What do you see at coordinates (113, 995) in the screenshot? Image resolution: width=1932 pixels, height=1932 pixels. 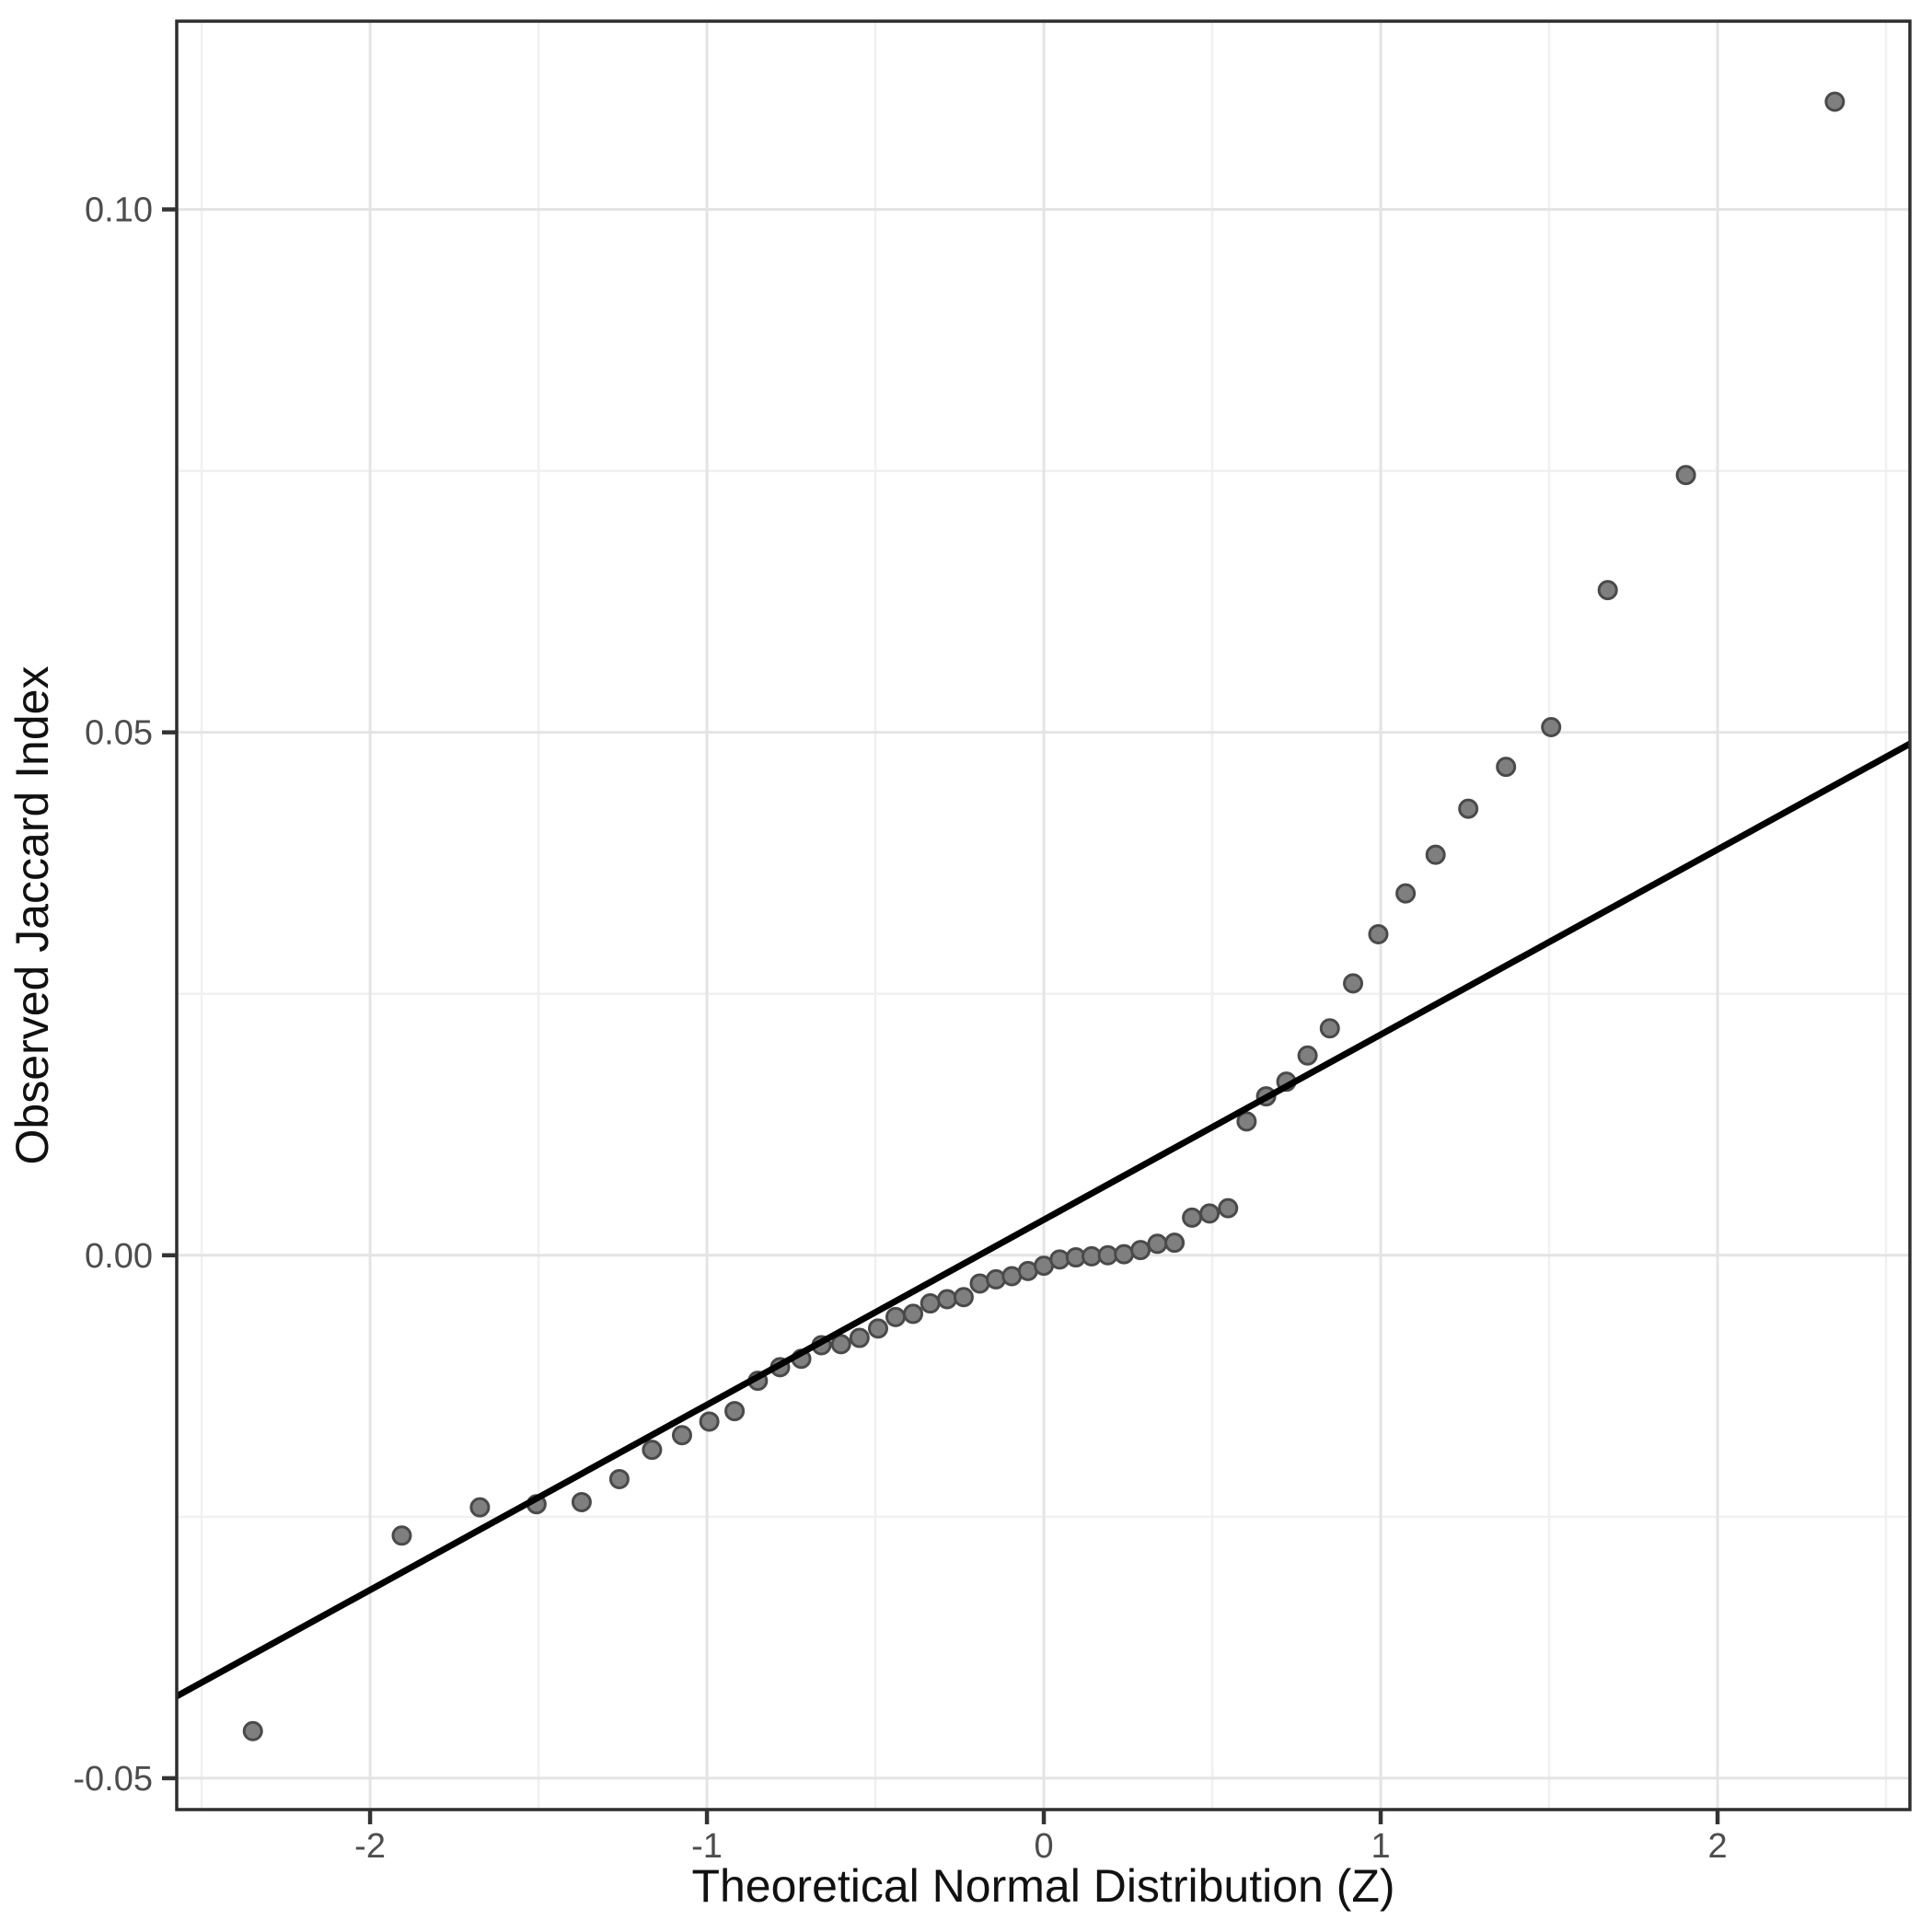 I see `y-axis-tick-labels: 0.10 0.05 0.00 -0.05` at bounding box center [113, 995].